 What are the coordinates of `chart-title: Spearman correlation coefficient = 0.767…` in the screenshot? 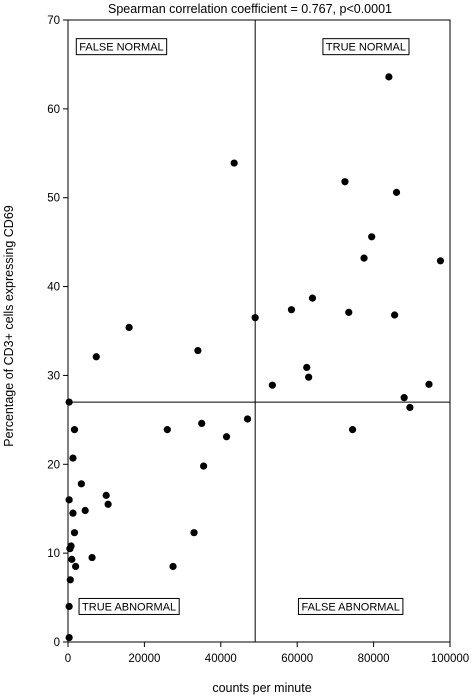 It's located at (250, 9).